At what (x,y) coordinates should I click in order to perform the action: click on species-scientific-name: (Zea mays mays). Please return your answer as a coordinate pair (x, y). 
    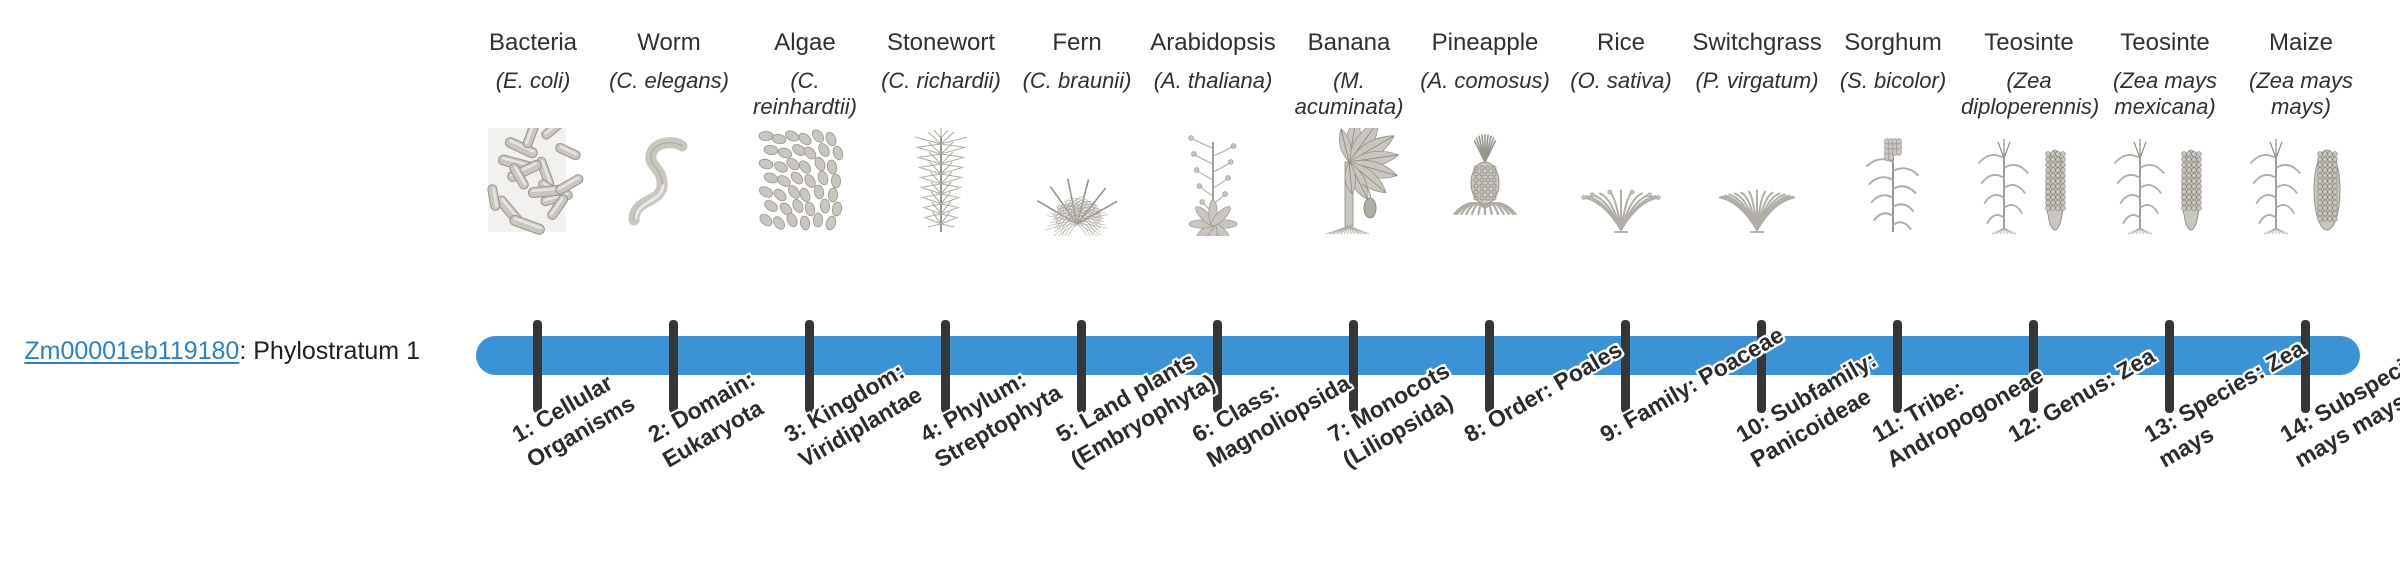
    Looking at the image, I should click on (2301, 93).